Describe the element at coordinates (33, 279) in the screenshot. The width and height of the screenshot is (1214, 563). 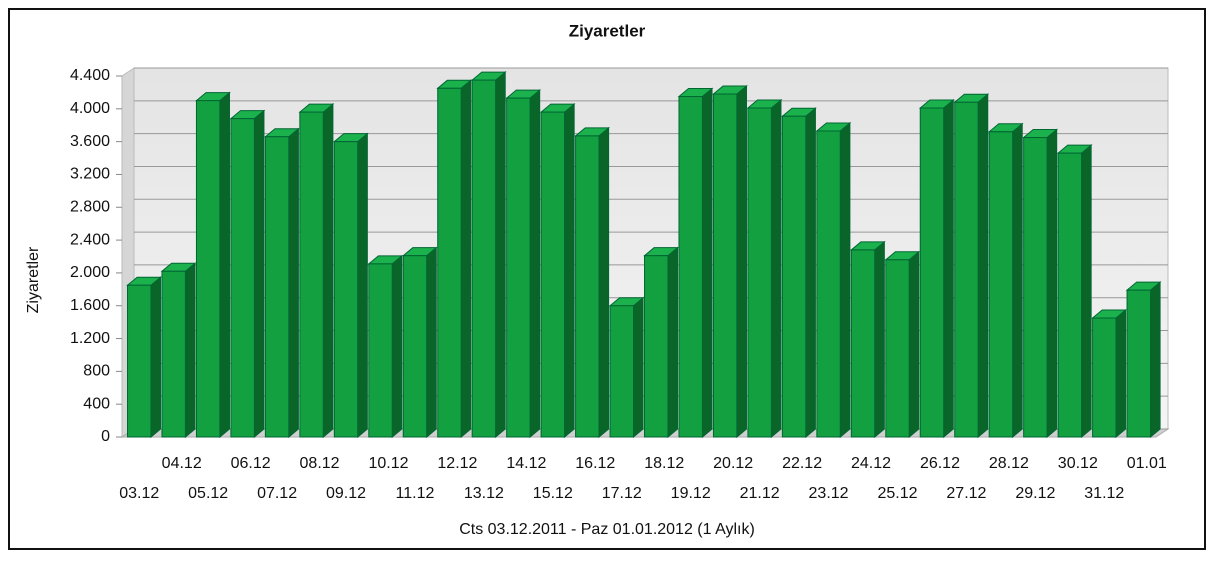
I see `y-axis-label: Ziyaretler` at that location.